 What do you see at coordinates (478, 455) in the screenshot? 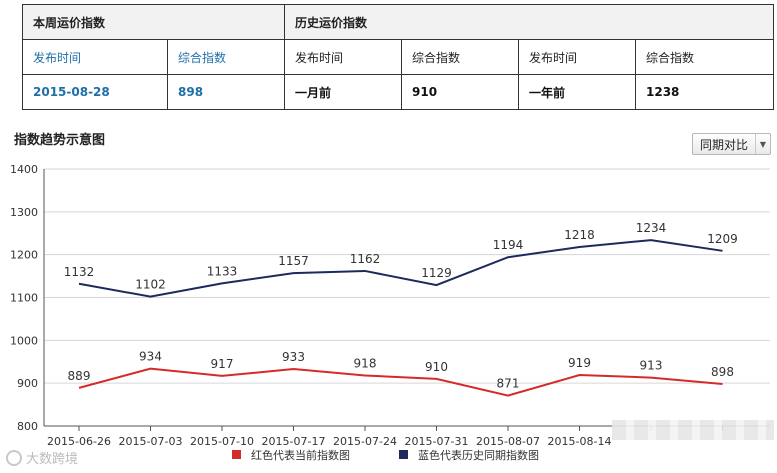
I see `legend-label-1: 蓝色代表历史同期指数图` at bounding box center [478, 455].